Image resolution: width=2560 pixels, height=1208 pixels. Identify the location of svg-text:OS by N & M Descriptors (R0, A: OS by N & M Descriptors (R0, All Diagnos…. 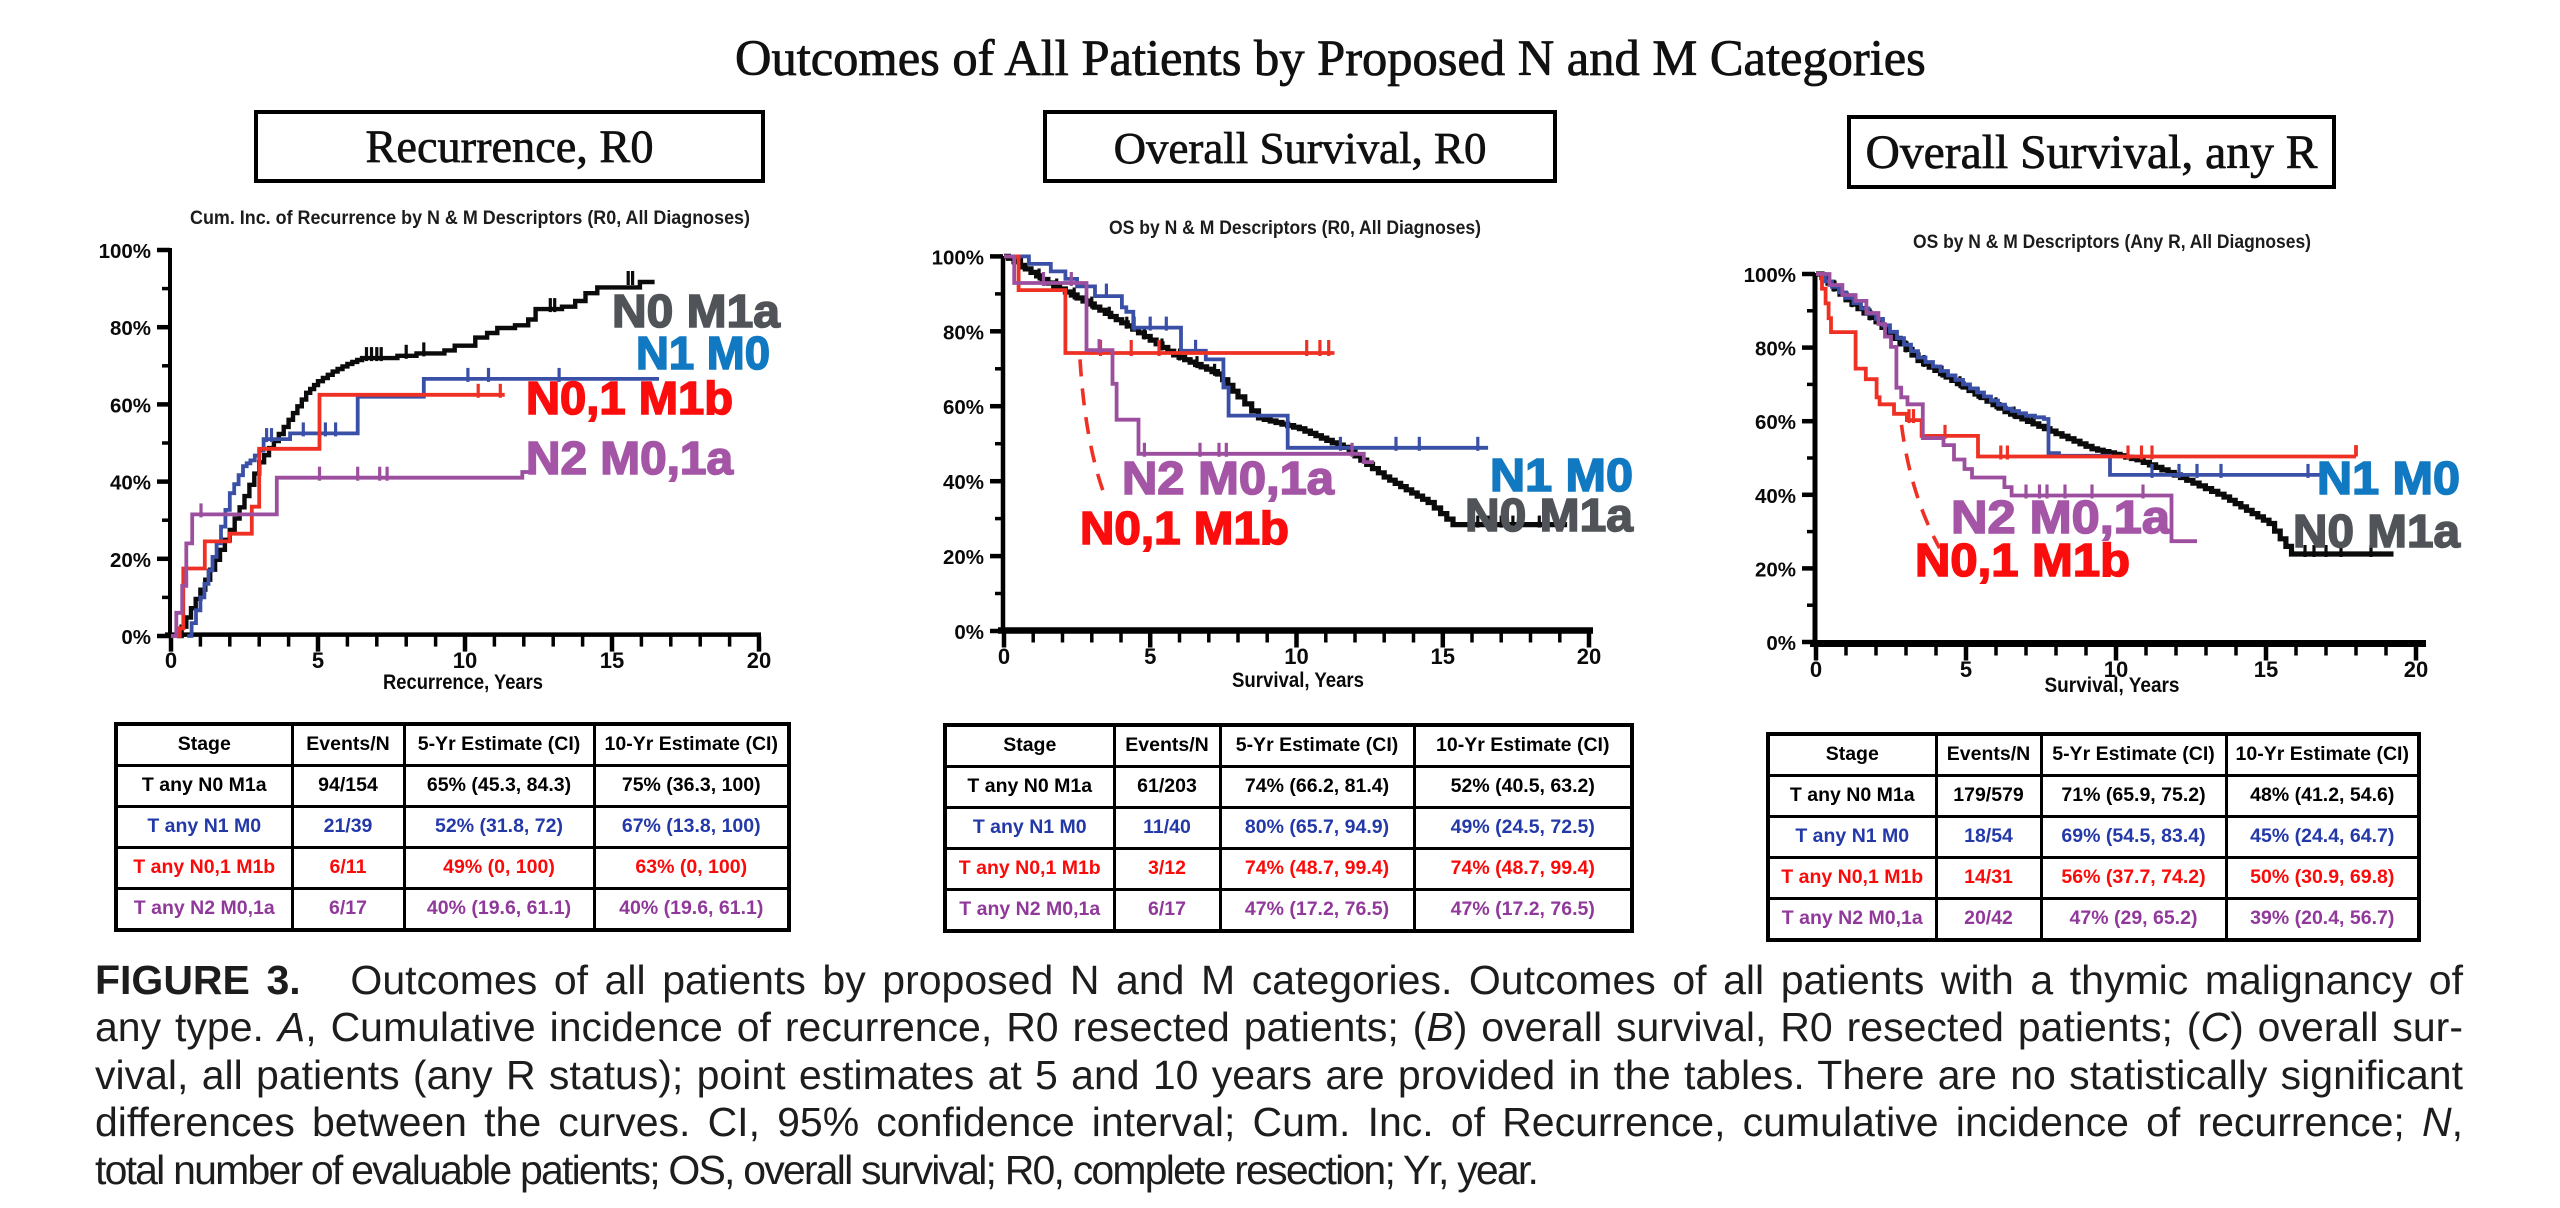
(1295, 228).